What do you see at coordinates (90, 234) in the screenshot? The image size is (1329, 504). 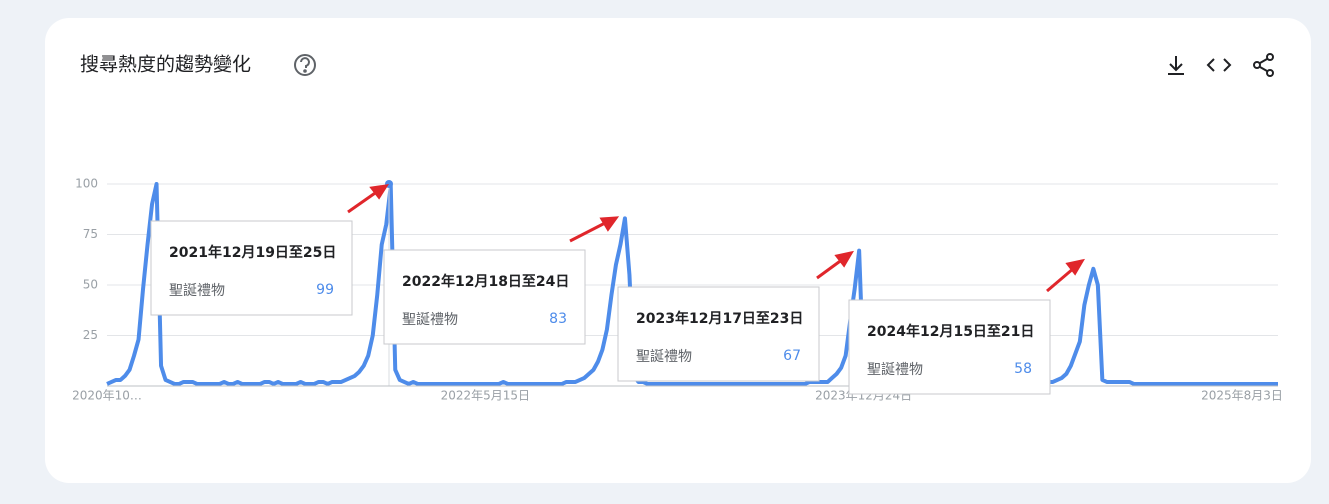 I see `y-tick-label: 75` at bounding box center [90, 234].